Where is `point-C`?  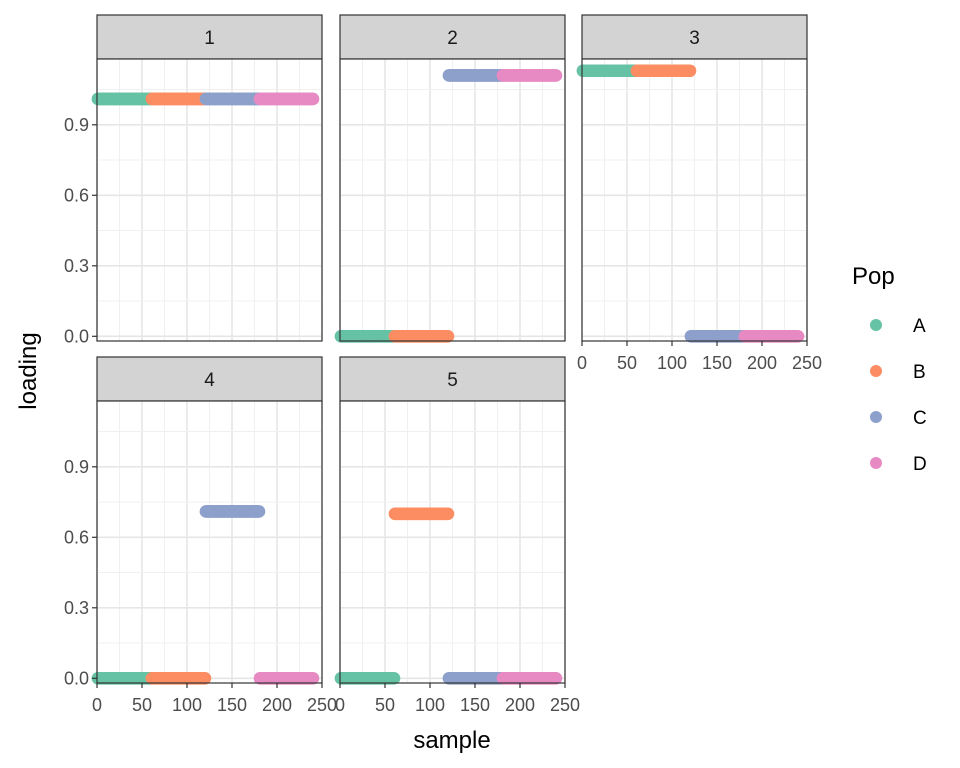
point-C is located at coordinates (259, 511).